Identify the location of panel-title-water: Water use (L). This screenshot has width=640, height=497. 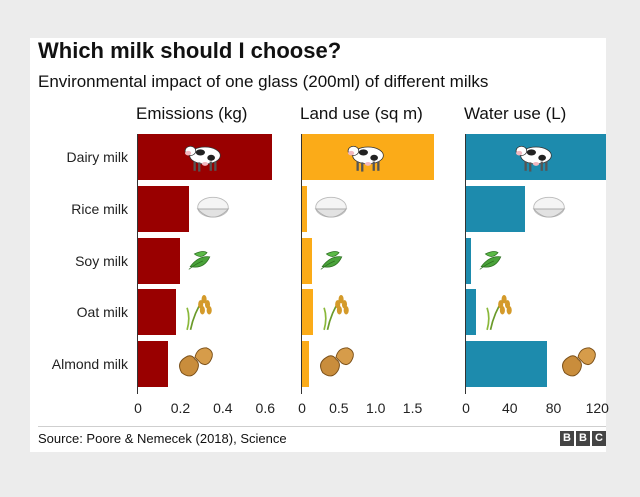
(515, 113).